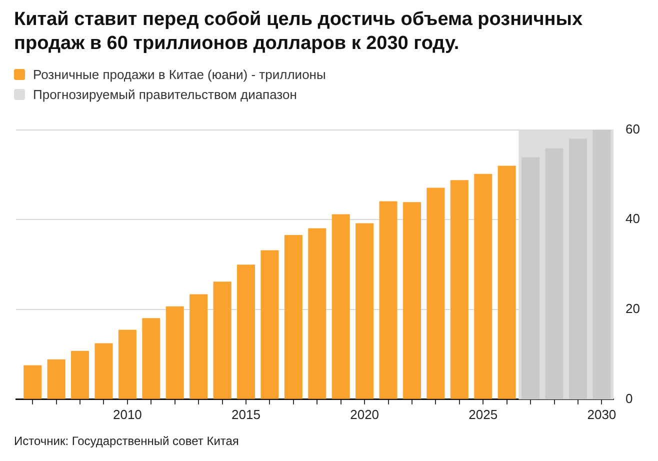 This screenshot has width=658, height=461. What do you see at coordinates (601, 414) in the screenshot?
I see `x-tick-label: 2030` at bounding box center [601, 414].